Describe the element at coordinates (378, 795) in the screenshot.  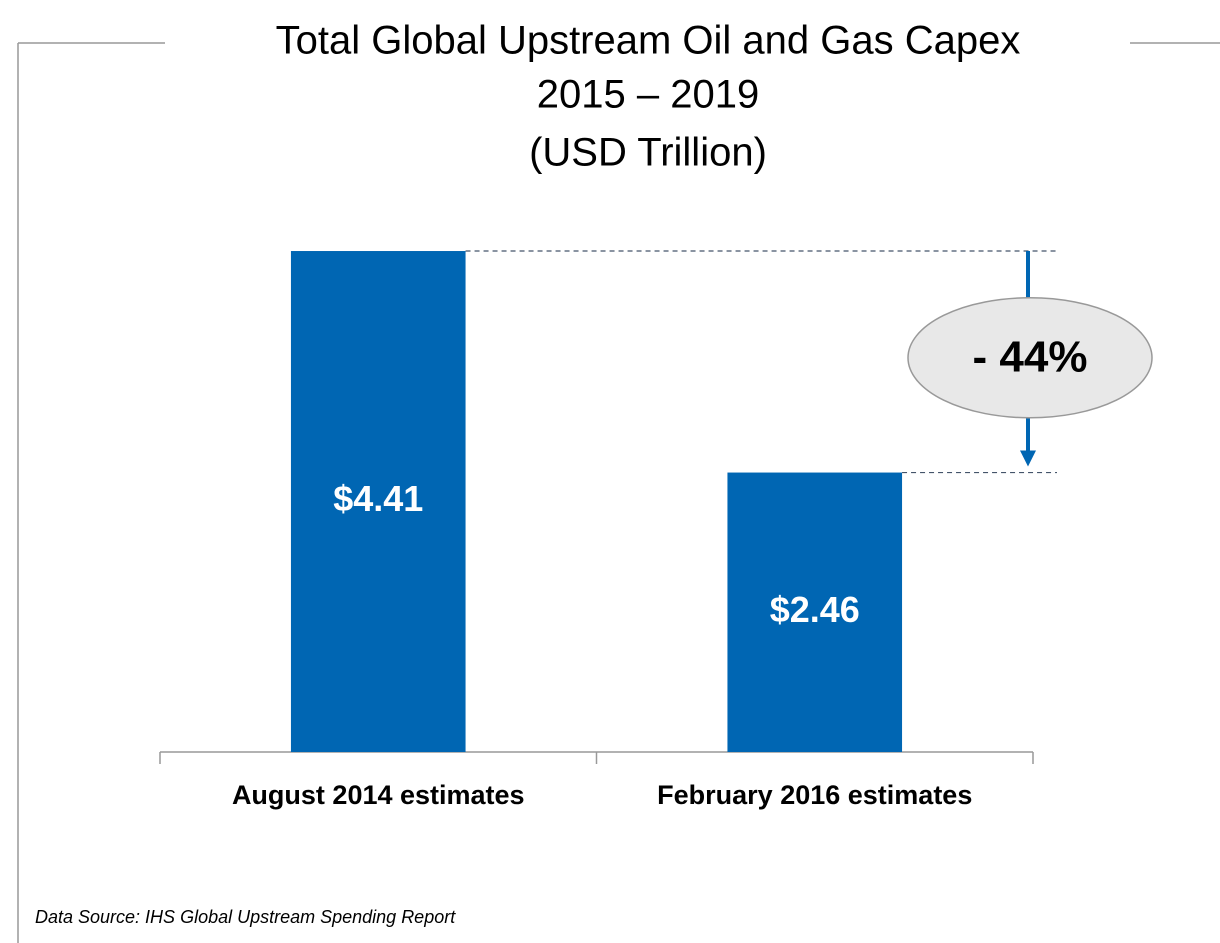
I see `x-tick-label: August 2014 estimates` at that location.